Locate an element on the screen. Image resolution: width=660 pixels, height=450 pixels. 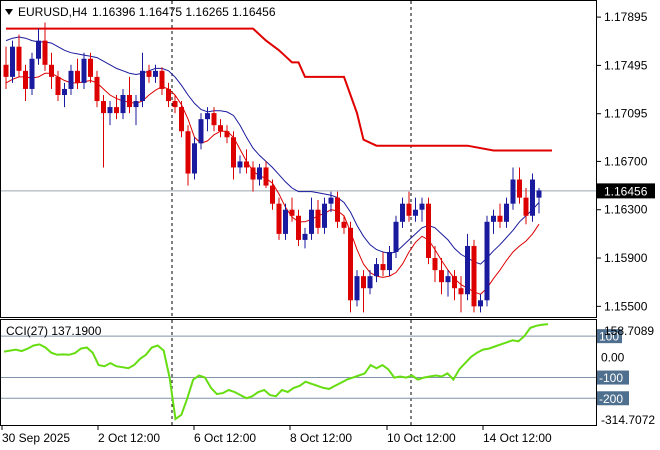
price-tick-label: 1.15500 is located at coordinates (626, 306).